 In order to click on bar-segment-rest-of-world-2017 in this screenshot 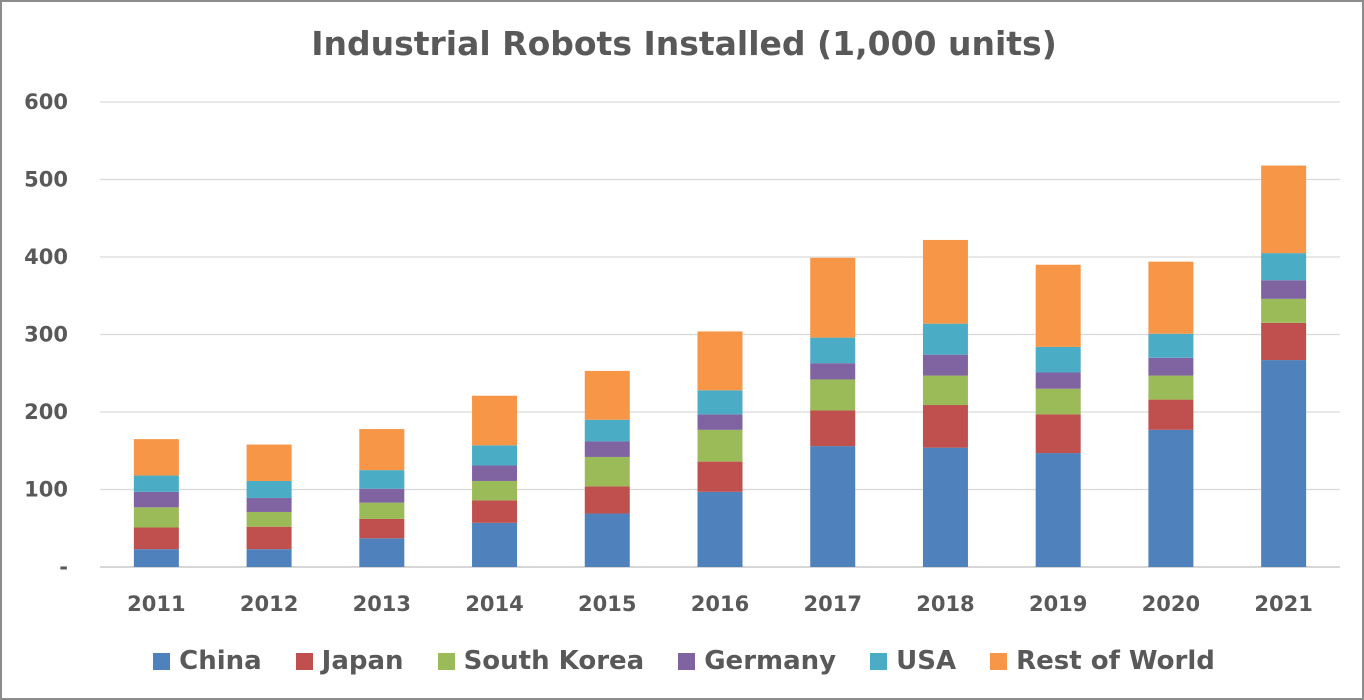, I will do `click(833, 297)`.